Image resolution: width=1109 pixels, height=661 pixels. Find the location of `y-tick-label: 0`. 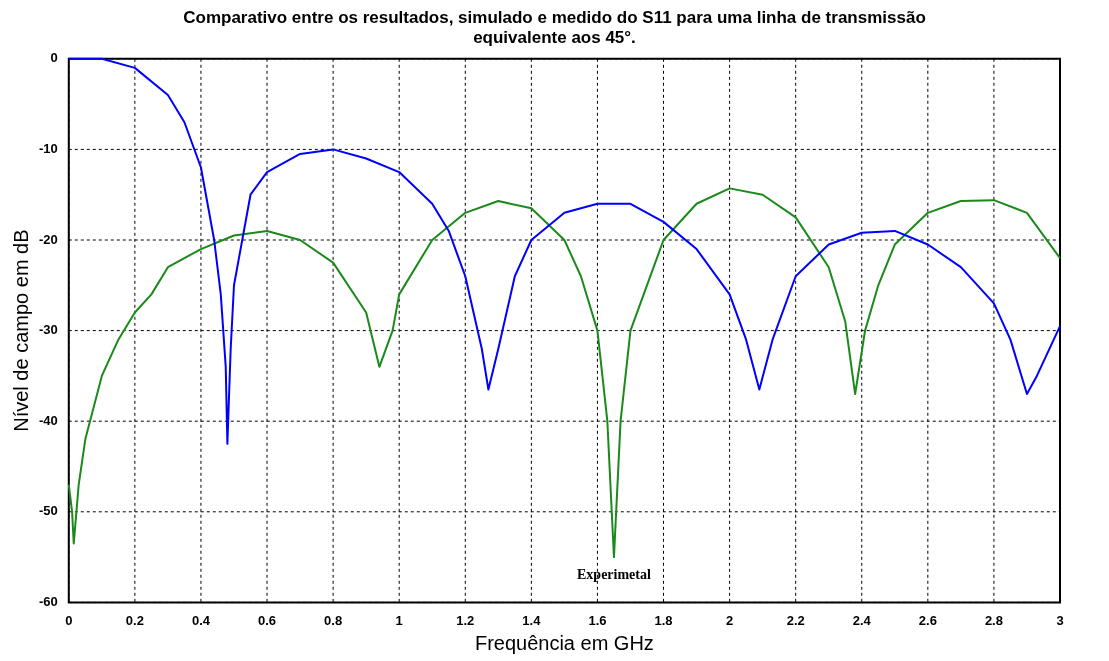

y-tick-label: 0 is located at coordinates (54, 58).